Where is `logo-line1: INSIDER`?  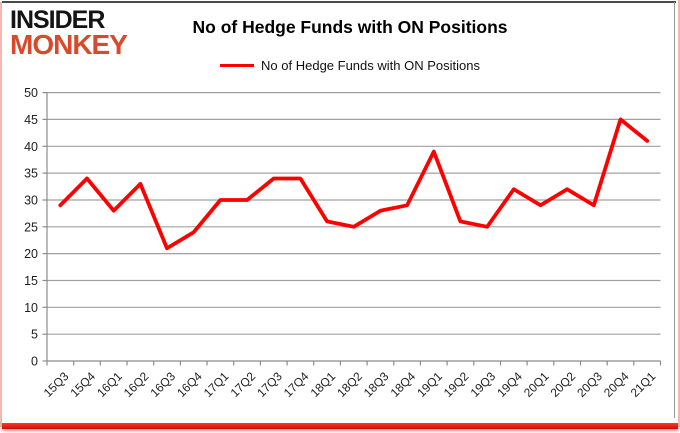
logo-line1: INSIDER is located at coordinates (57, 20).